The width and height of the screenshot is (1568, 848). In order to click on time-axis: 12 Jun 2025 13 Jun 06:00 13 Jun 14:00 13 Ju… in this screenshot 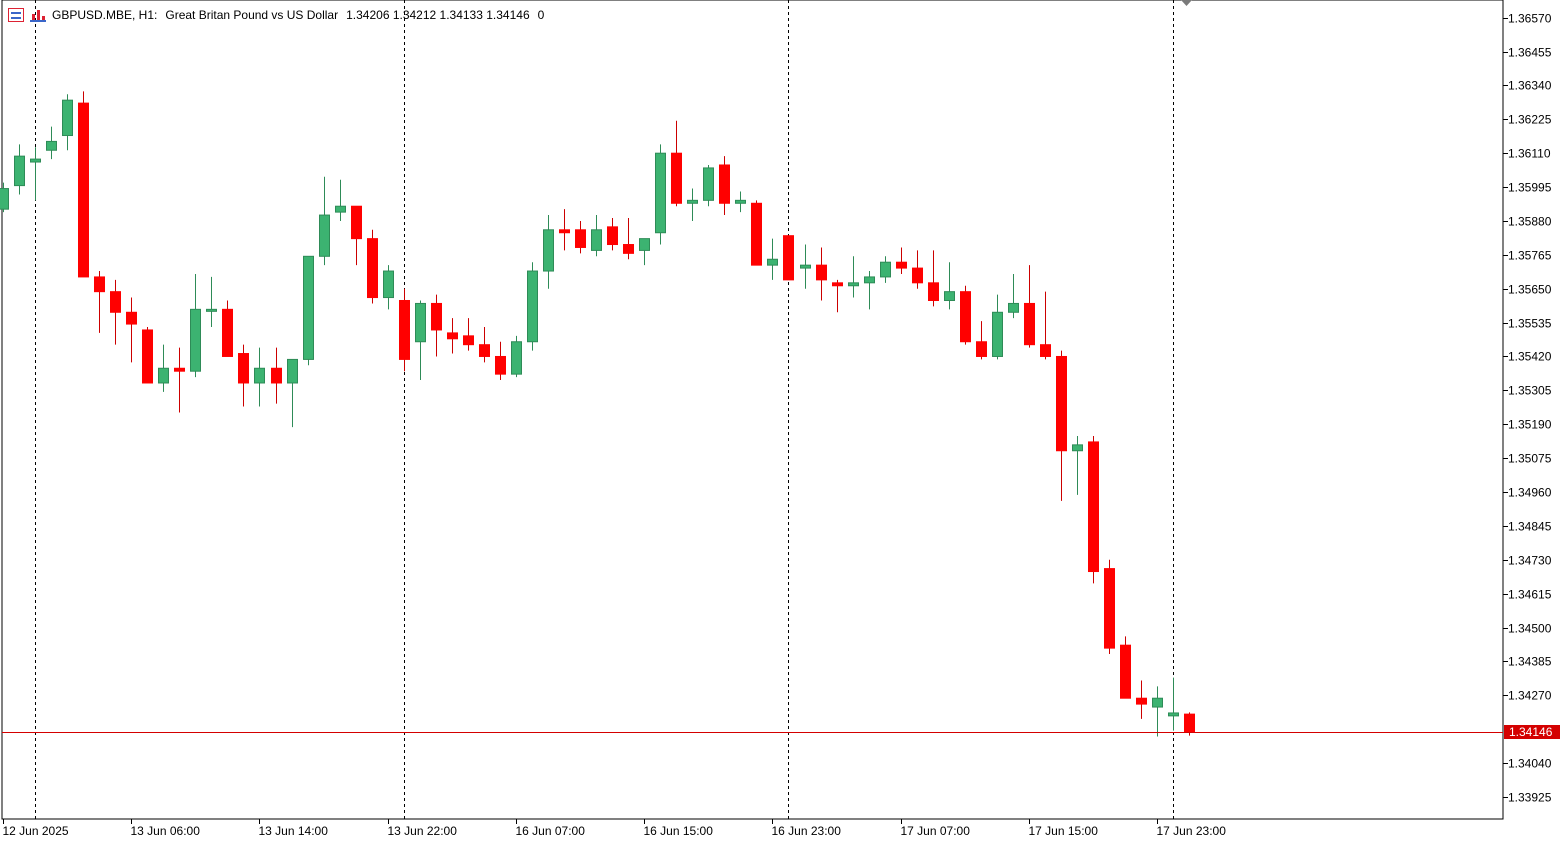, I will do `click(615, 828)`.